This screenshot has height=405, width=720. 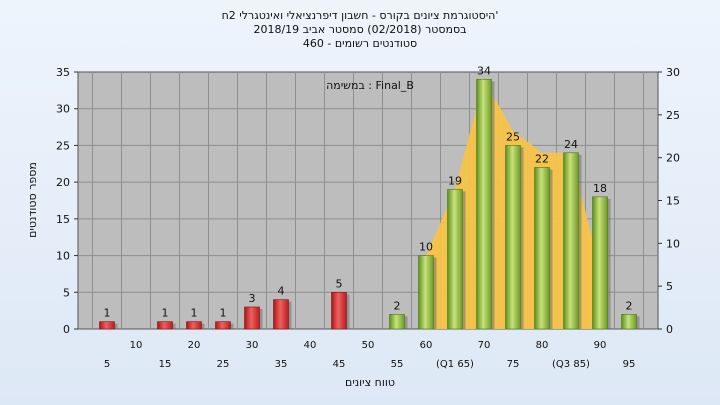 I want to click on chart-annotation: במשימה : Final_B, so click(x=370, y=85).